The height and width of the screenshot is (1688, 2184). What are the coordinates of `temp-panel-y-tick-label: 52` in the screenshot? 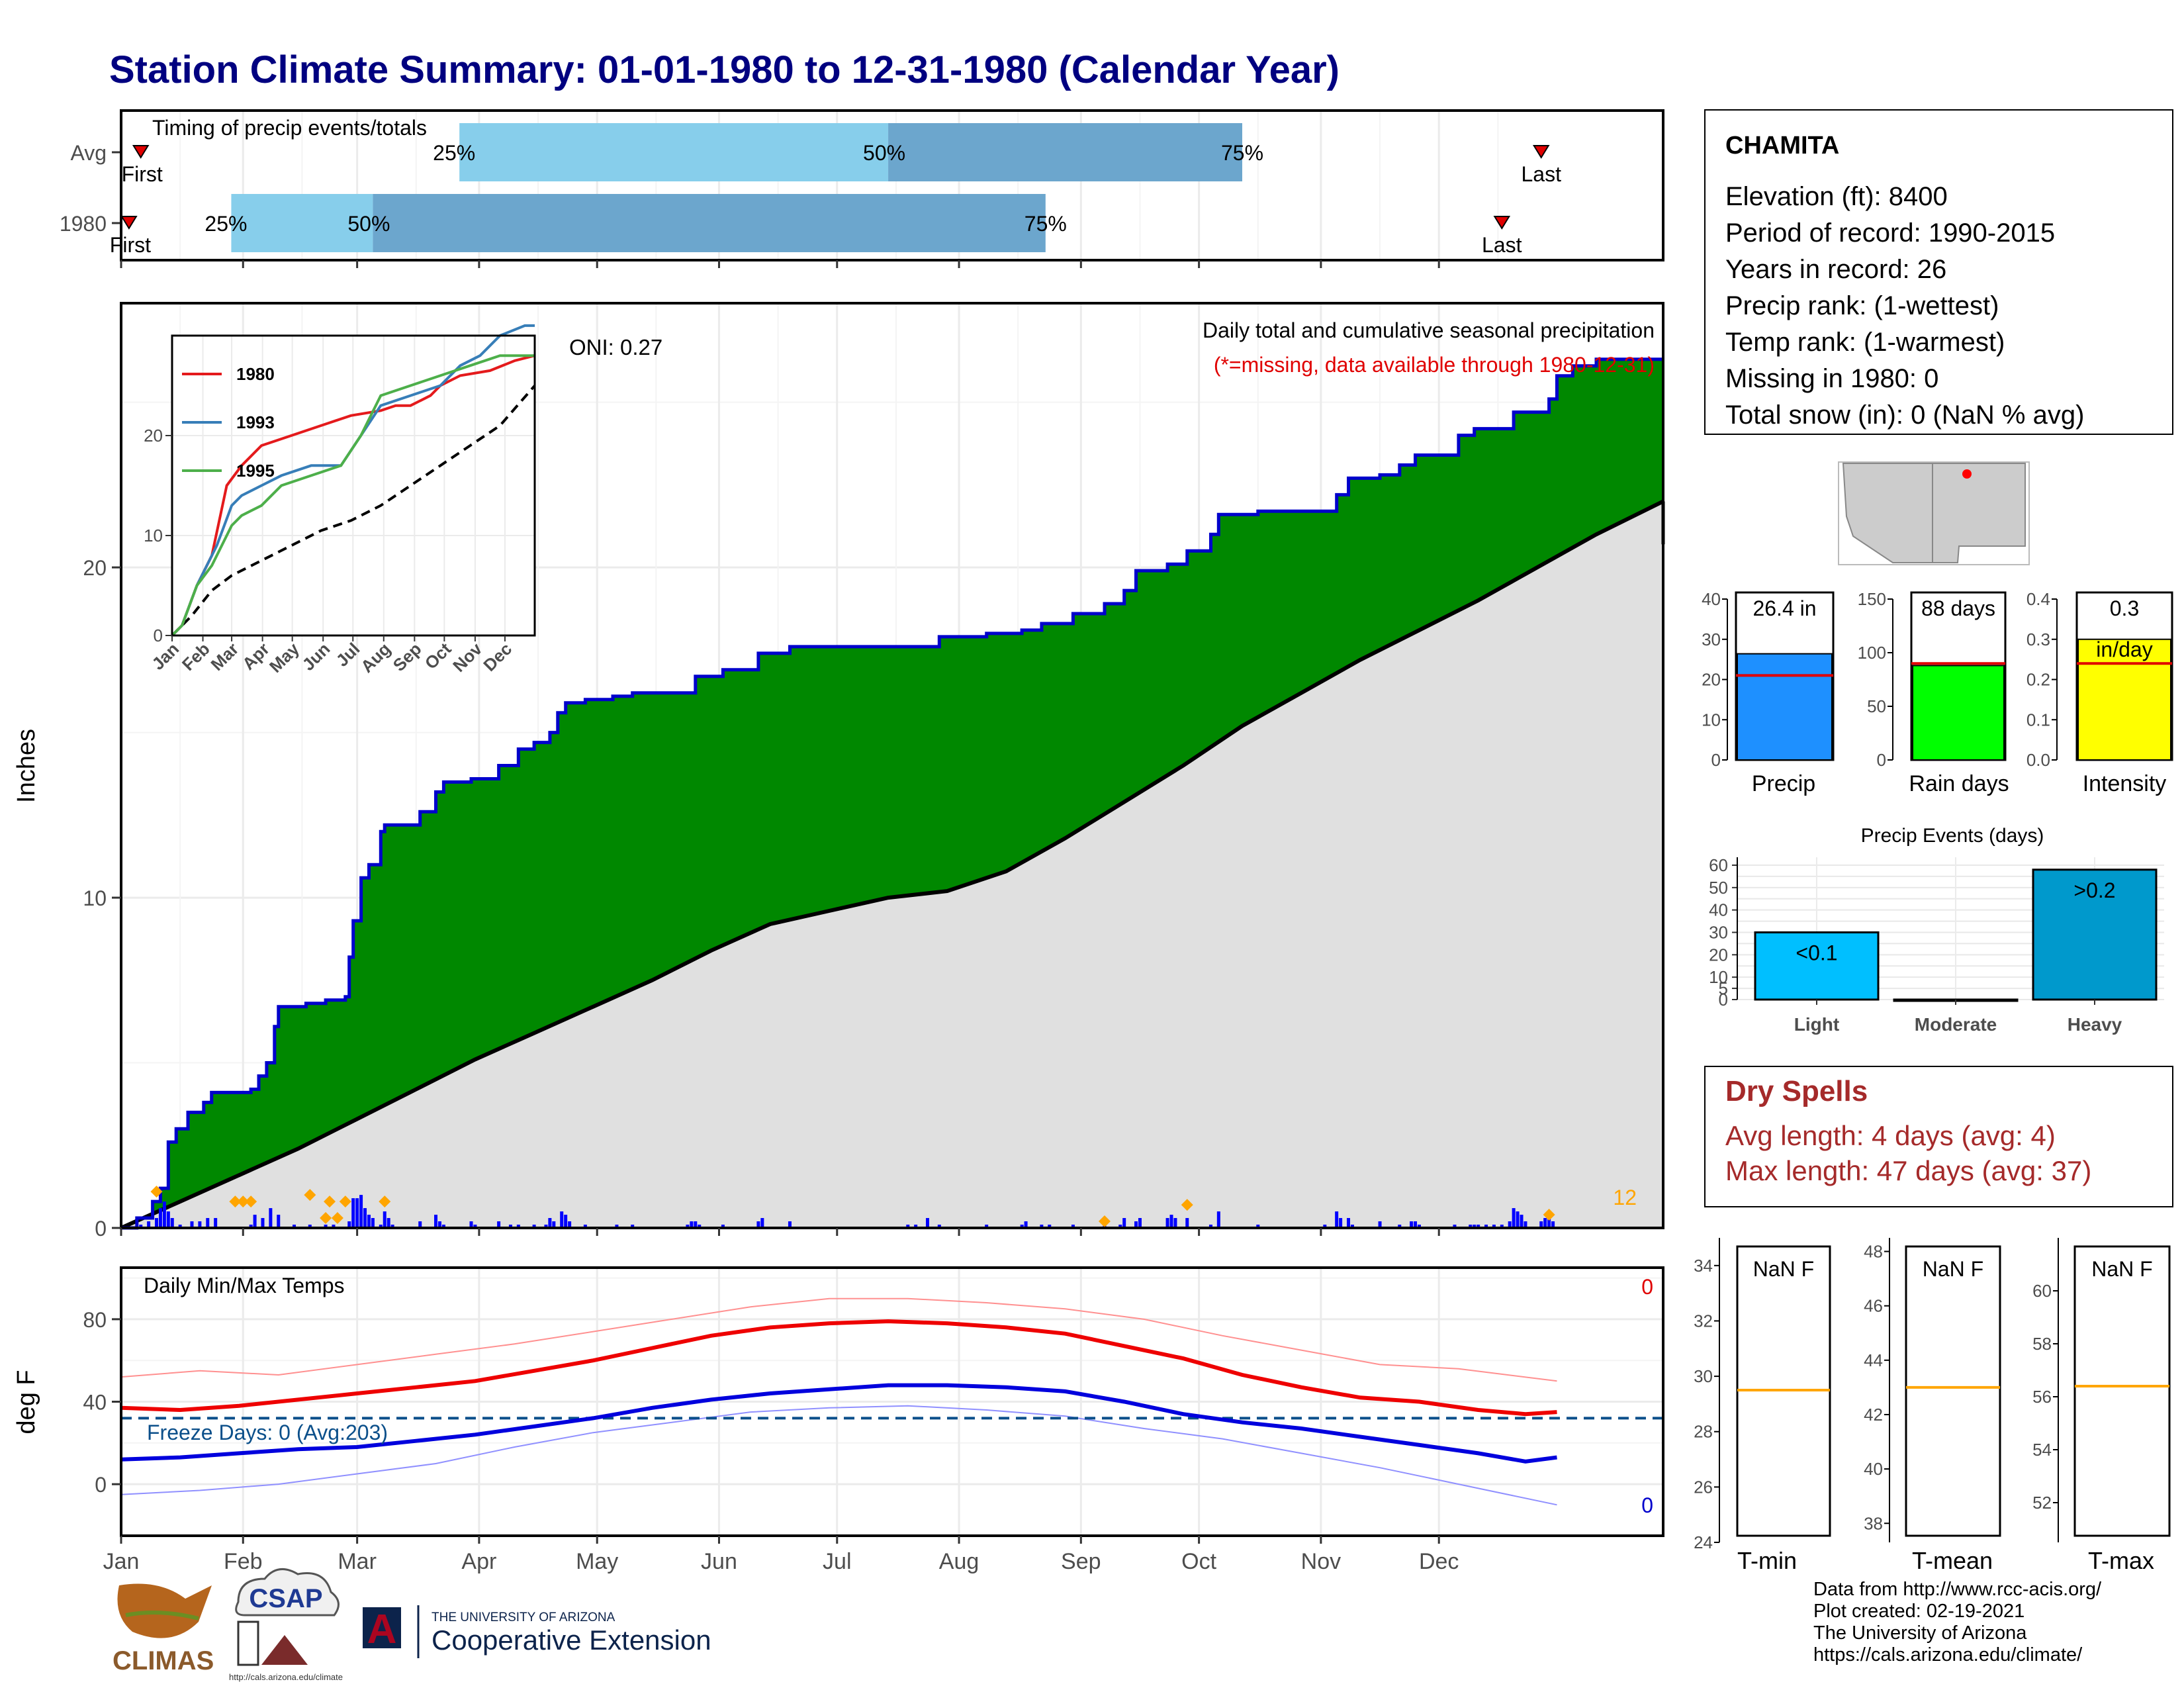 It's located at (2042, 1503).